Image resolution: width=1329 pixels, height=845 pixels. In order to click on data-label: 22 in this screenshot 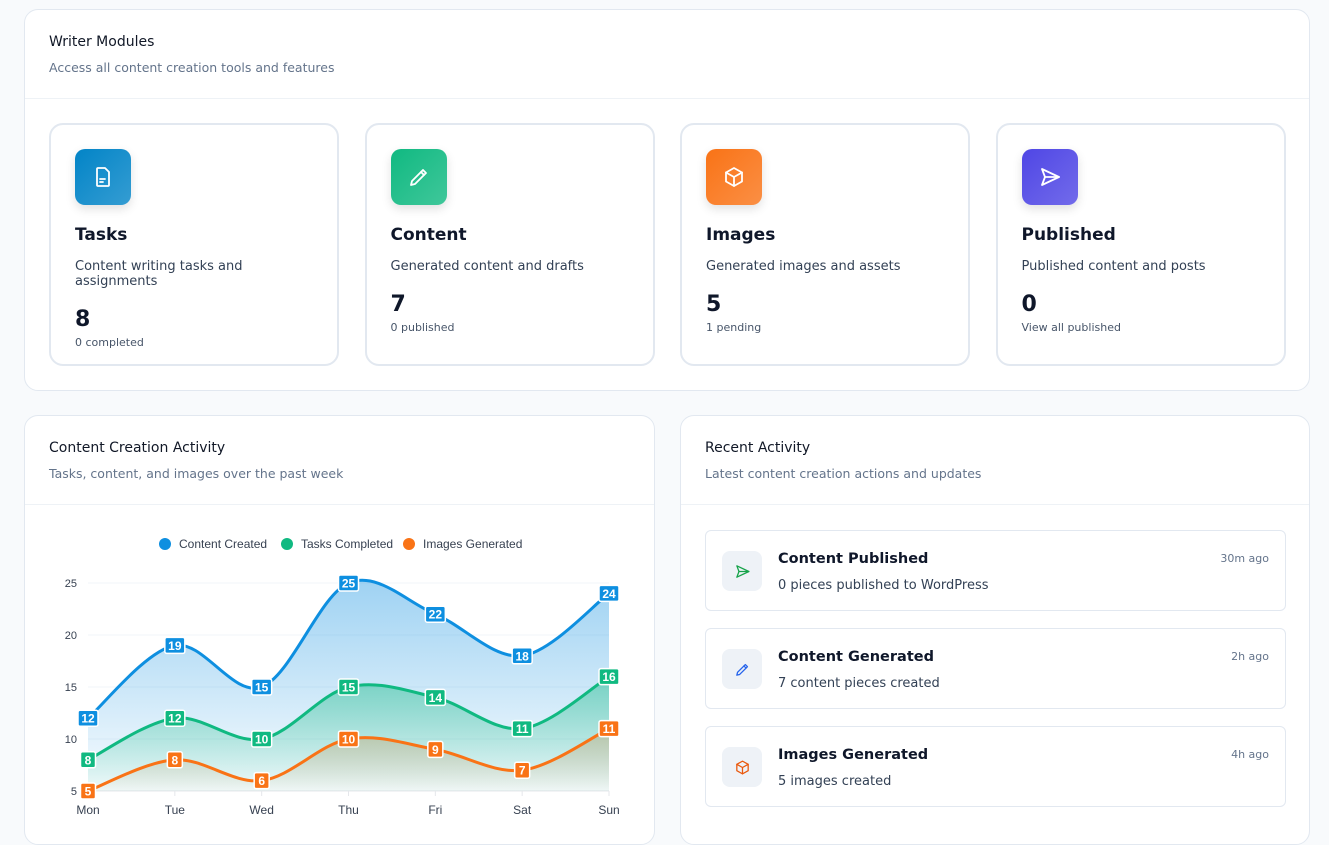, I will do `click(436, 615)`.